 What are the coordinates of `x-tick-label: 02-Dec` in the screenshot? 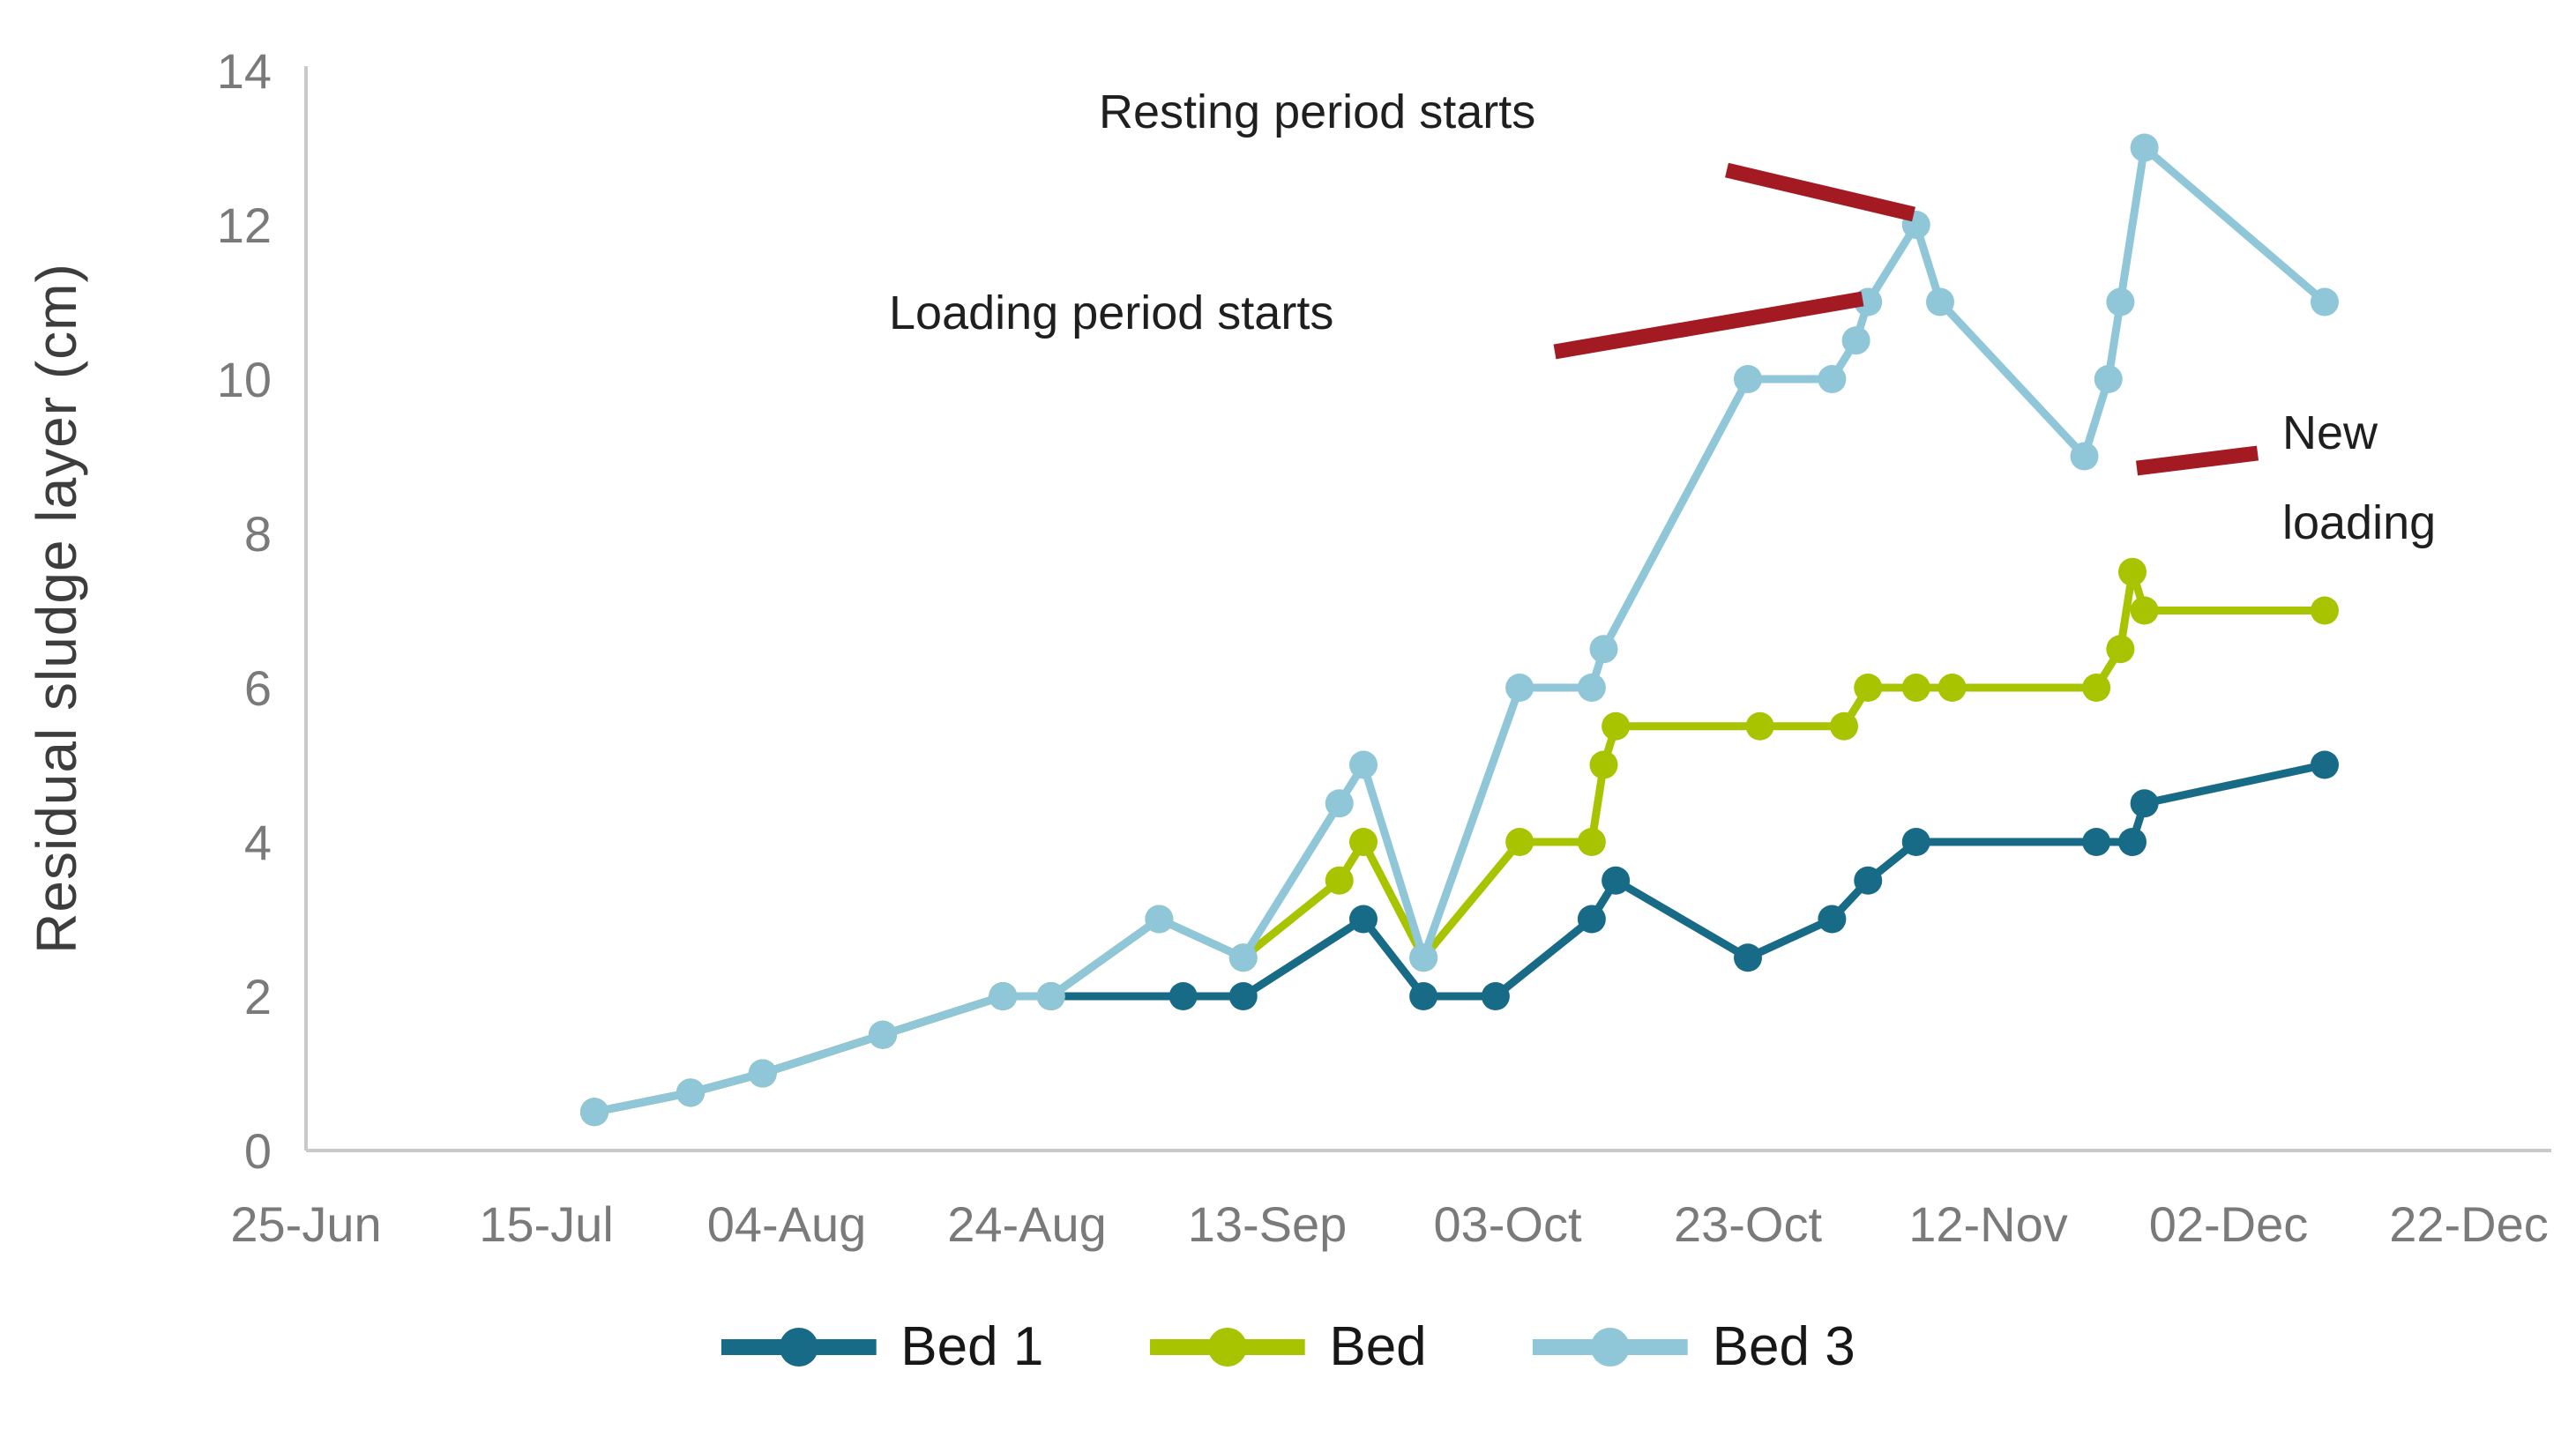 It's located at (2229, 1224).